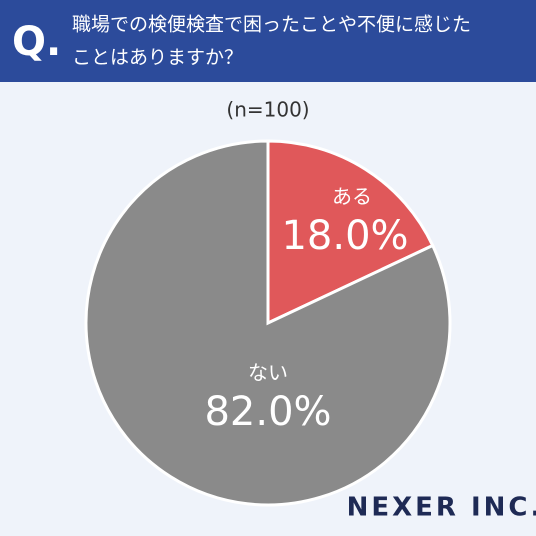 The height and width of the screenshot is (536, 536). Describe the element at coordinates (344, 236) in the screenshot. I see `value-label: 18.0%` at that location.